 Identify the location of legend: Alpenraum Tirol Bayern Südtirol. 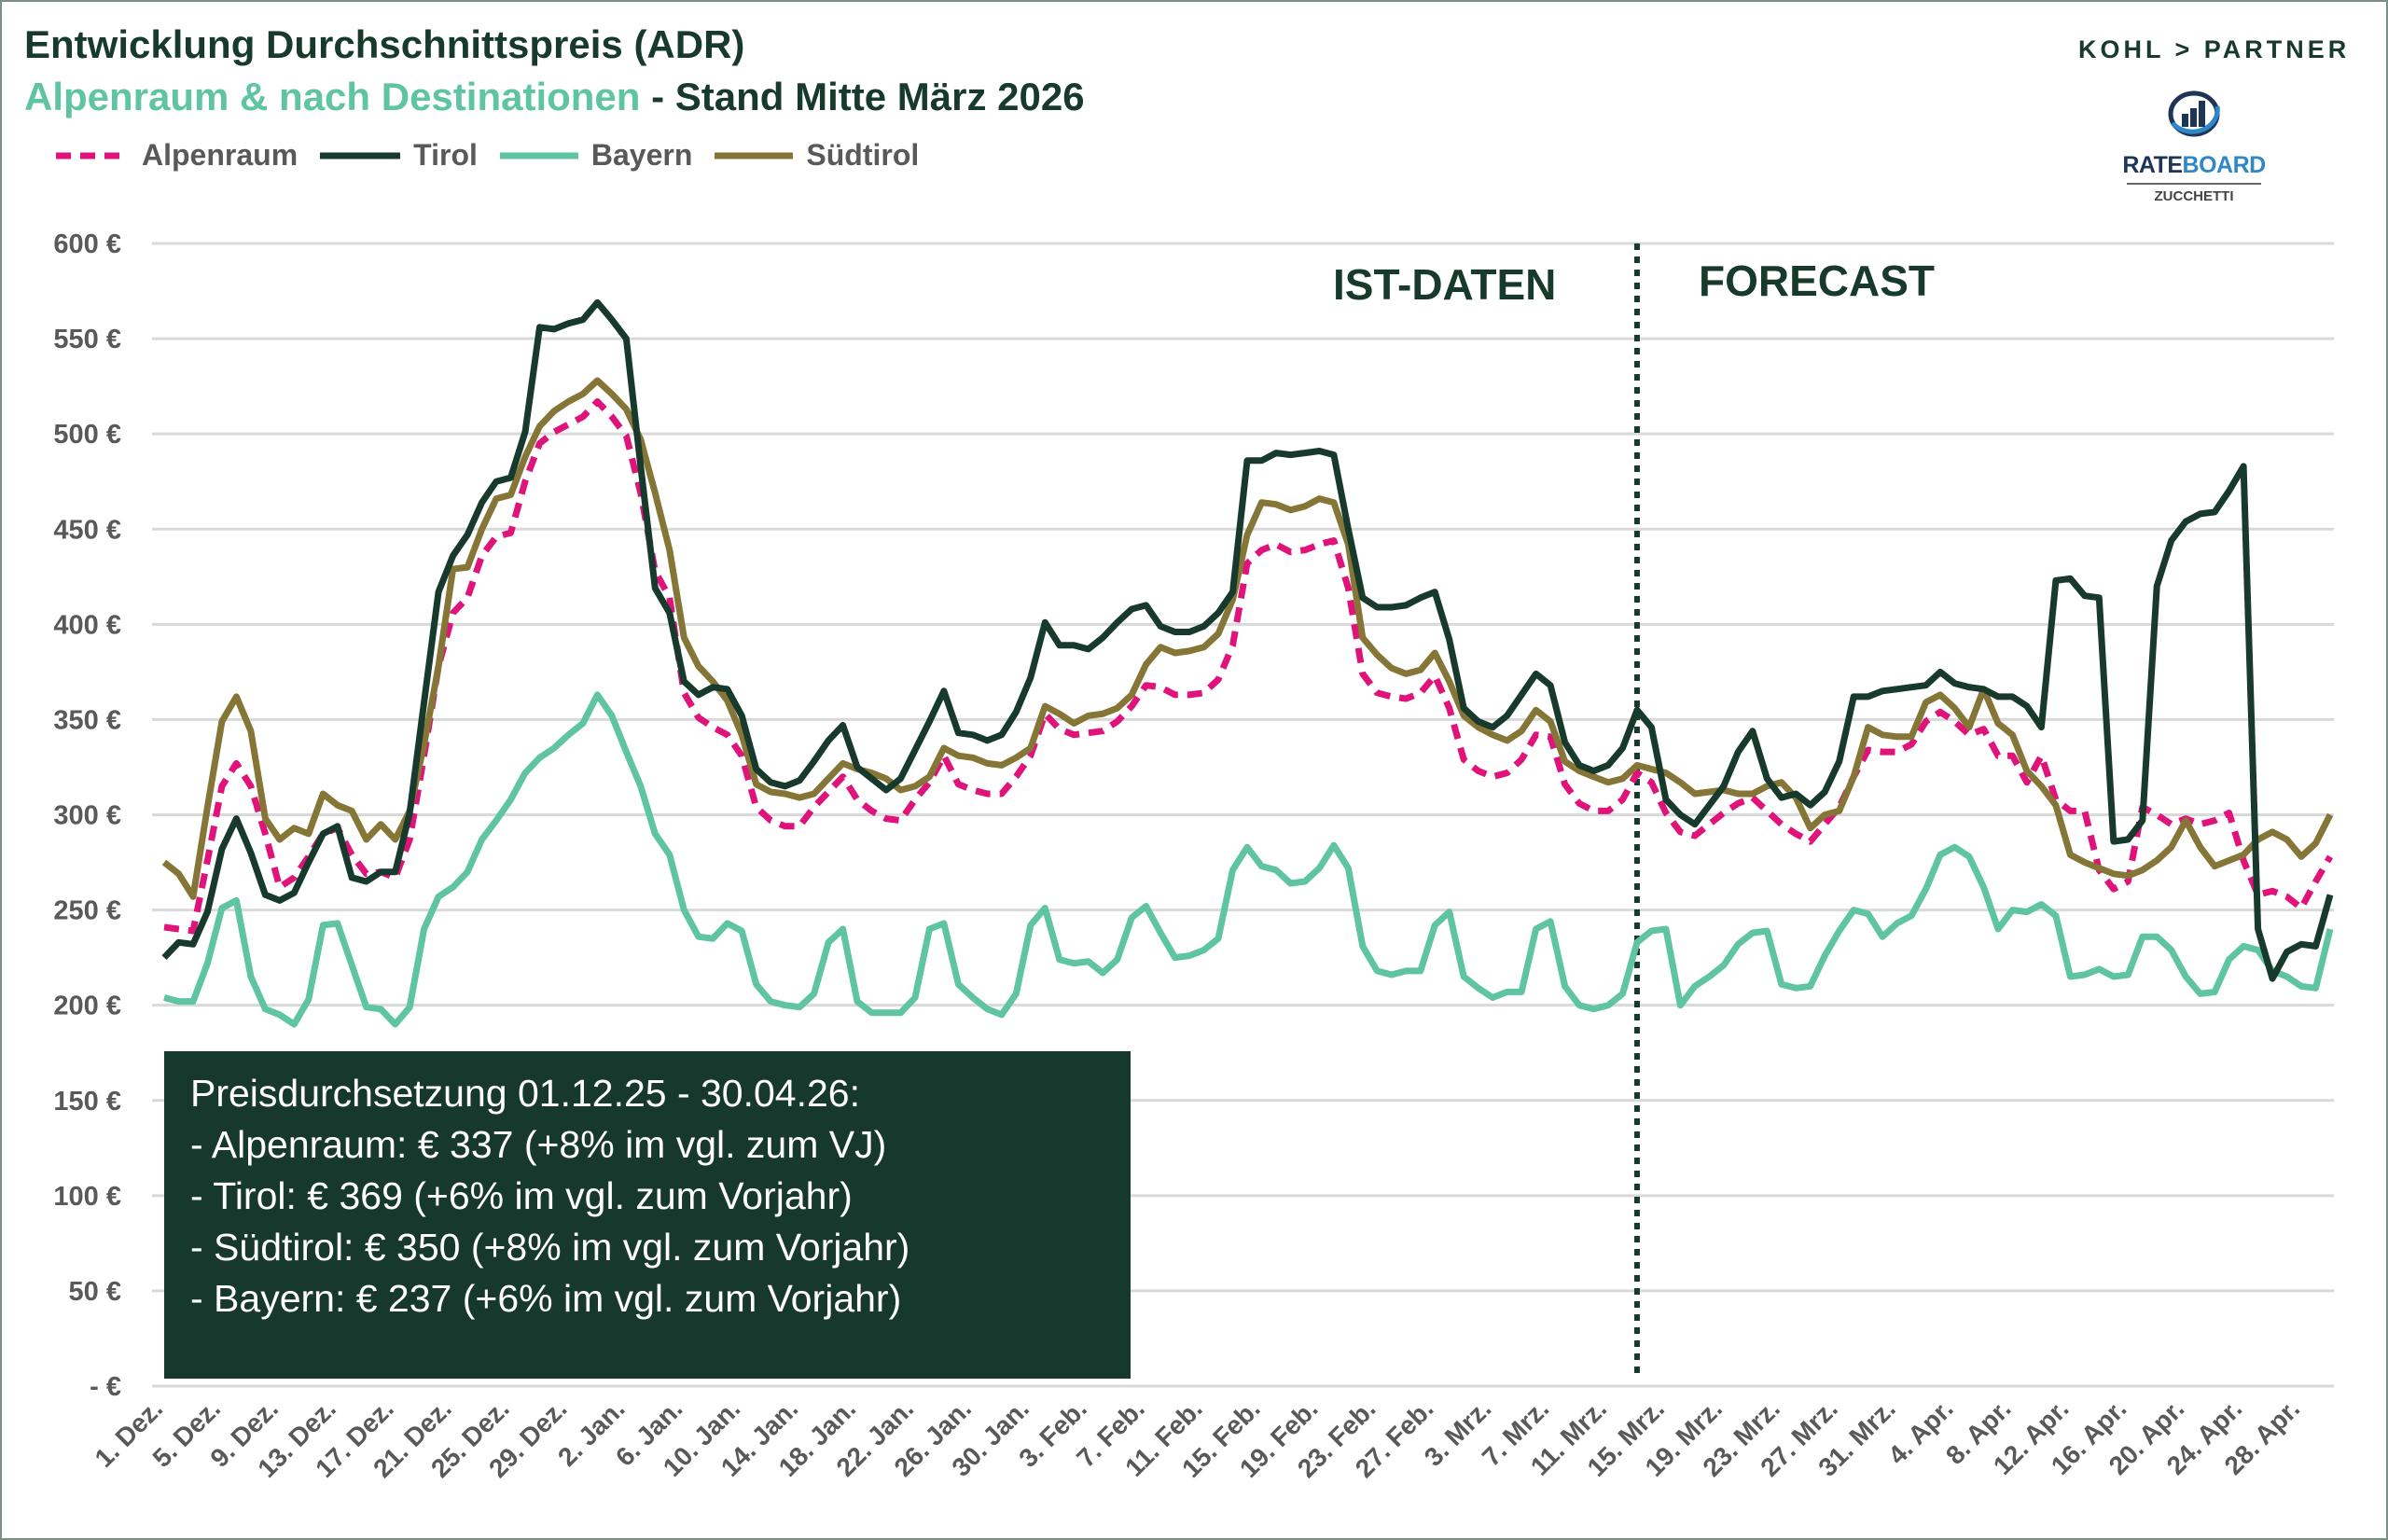
(497, 155).